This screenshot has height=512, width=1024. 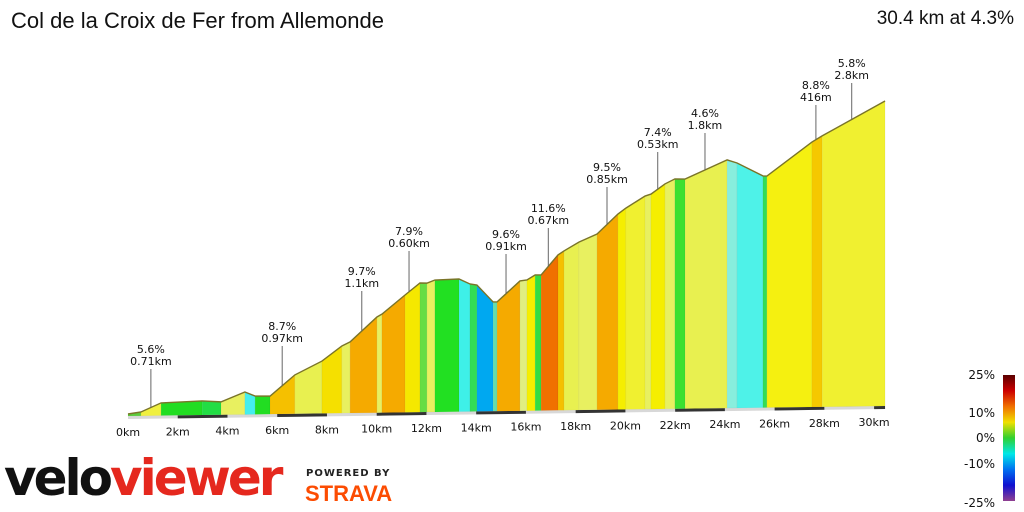 What do you see at coordinates (426, 428) in the screenshot?
I see `x-tick-label: 12km` at bounding box center [426, 428].